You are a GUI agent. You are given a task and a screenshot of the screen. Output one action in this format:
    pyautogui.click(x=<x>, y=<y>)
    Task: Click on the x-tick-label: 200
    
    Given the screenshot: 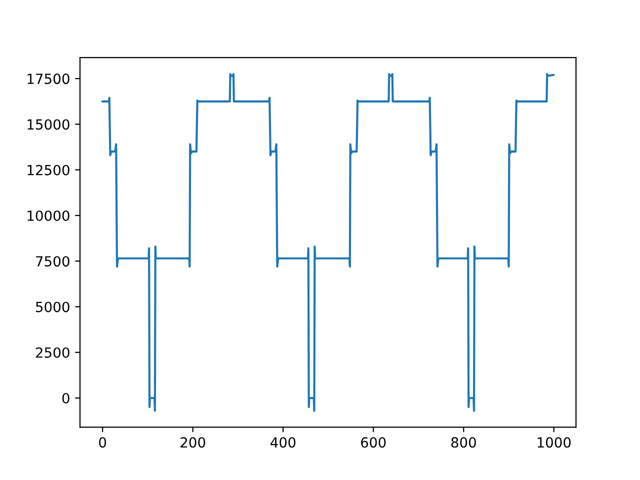 What is the action you would take?
    pyautogui.click(x=193, y=442)
    